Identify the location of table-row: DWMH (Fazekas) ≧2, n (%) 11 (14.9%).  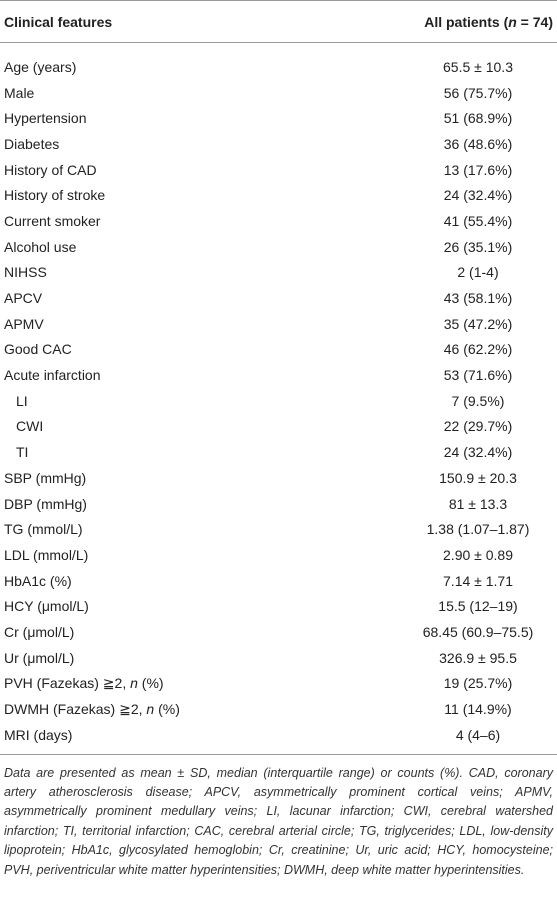
(278, 709).